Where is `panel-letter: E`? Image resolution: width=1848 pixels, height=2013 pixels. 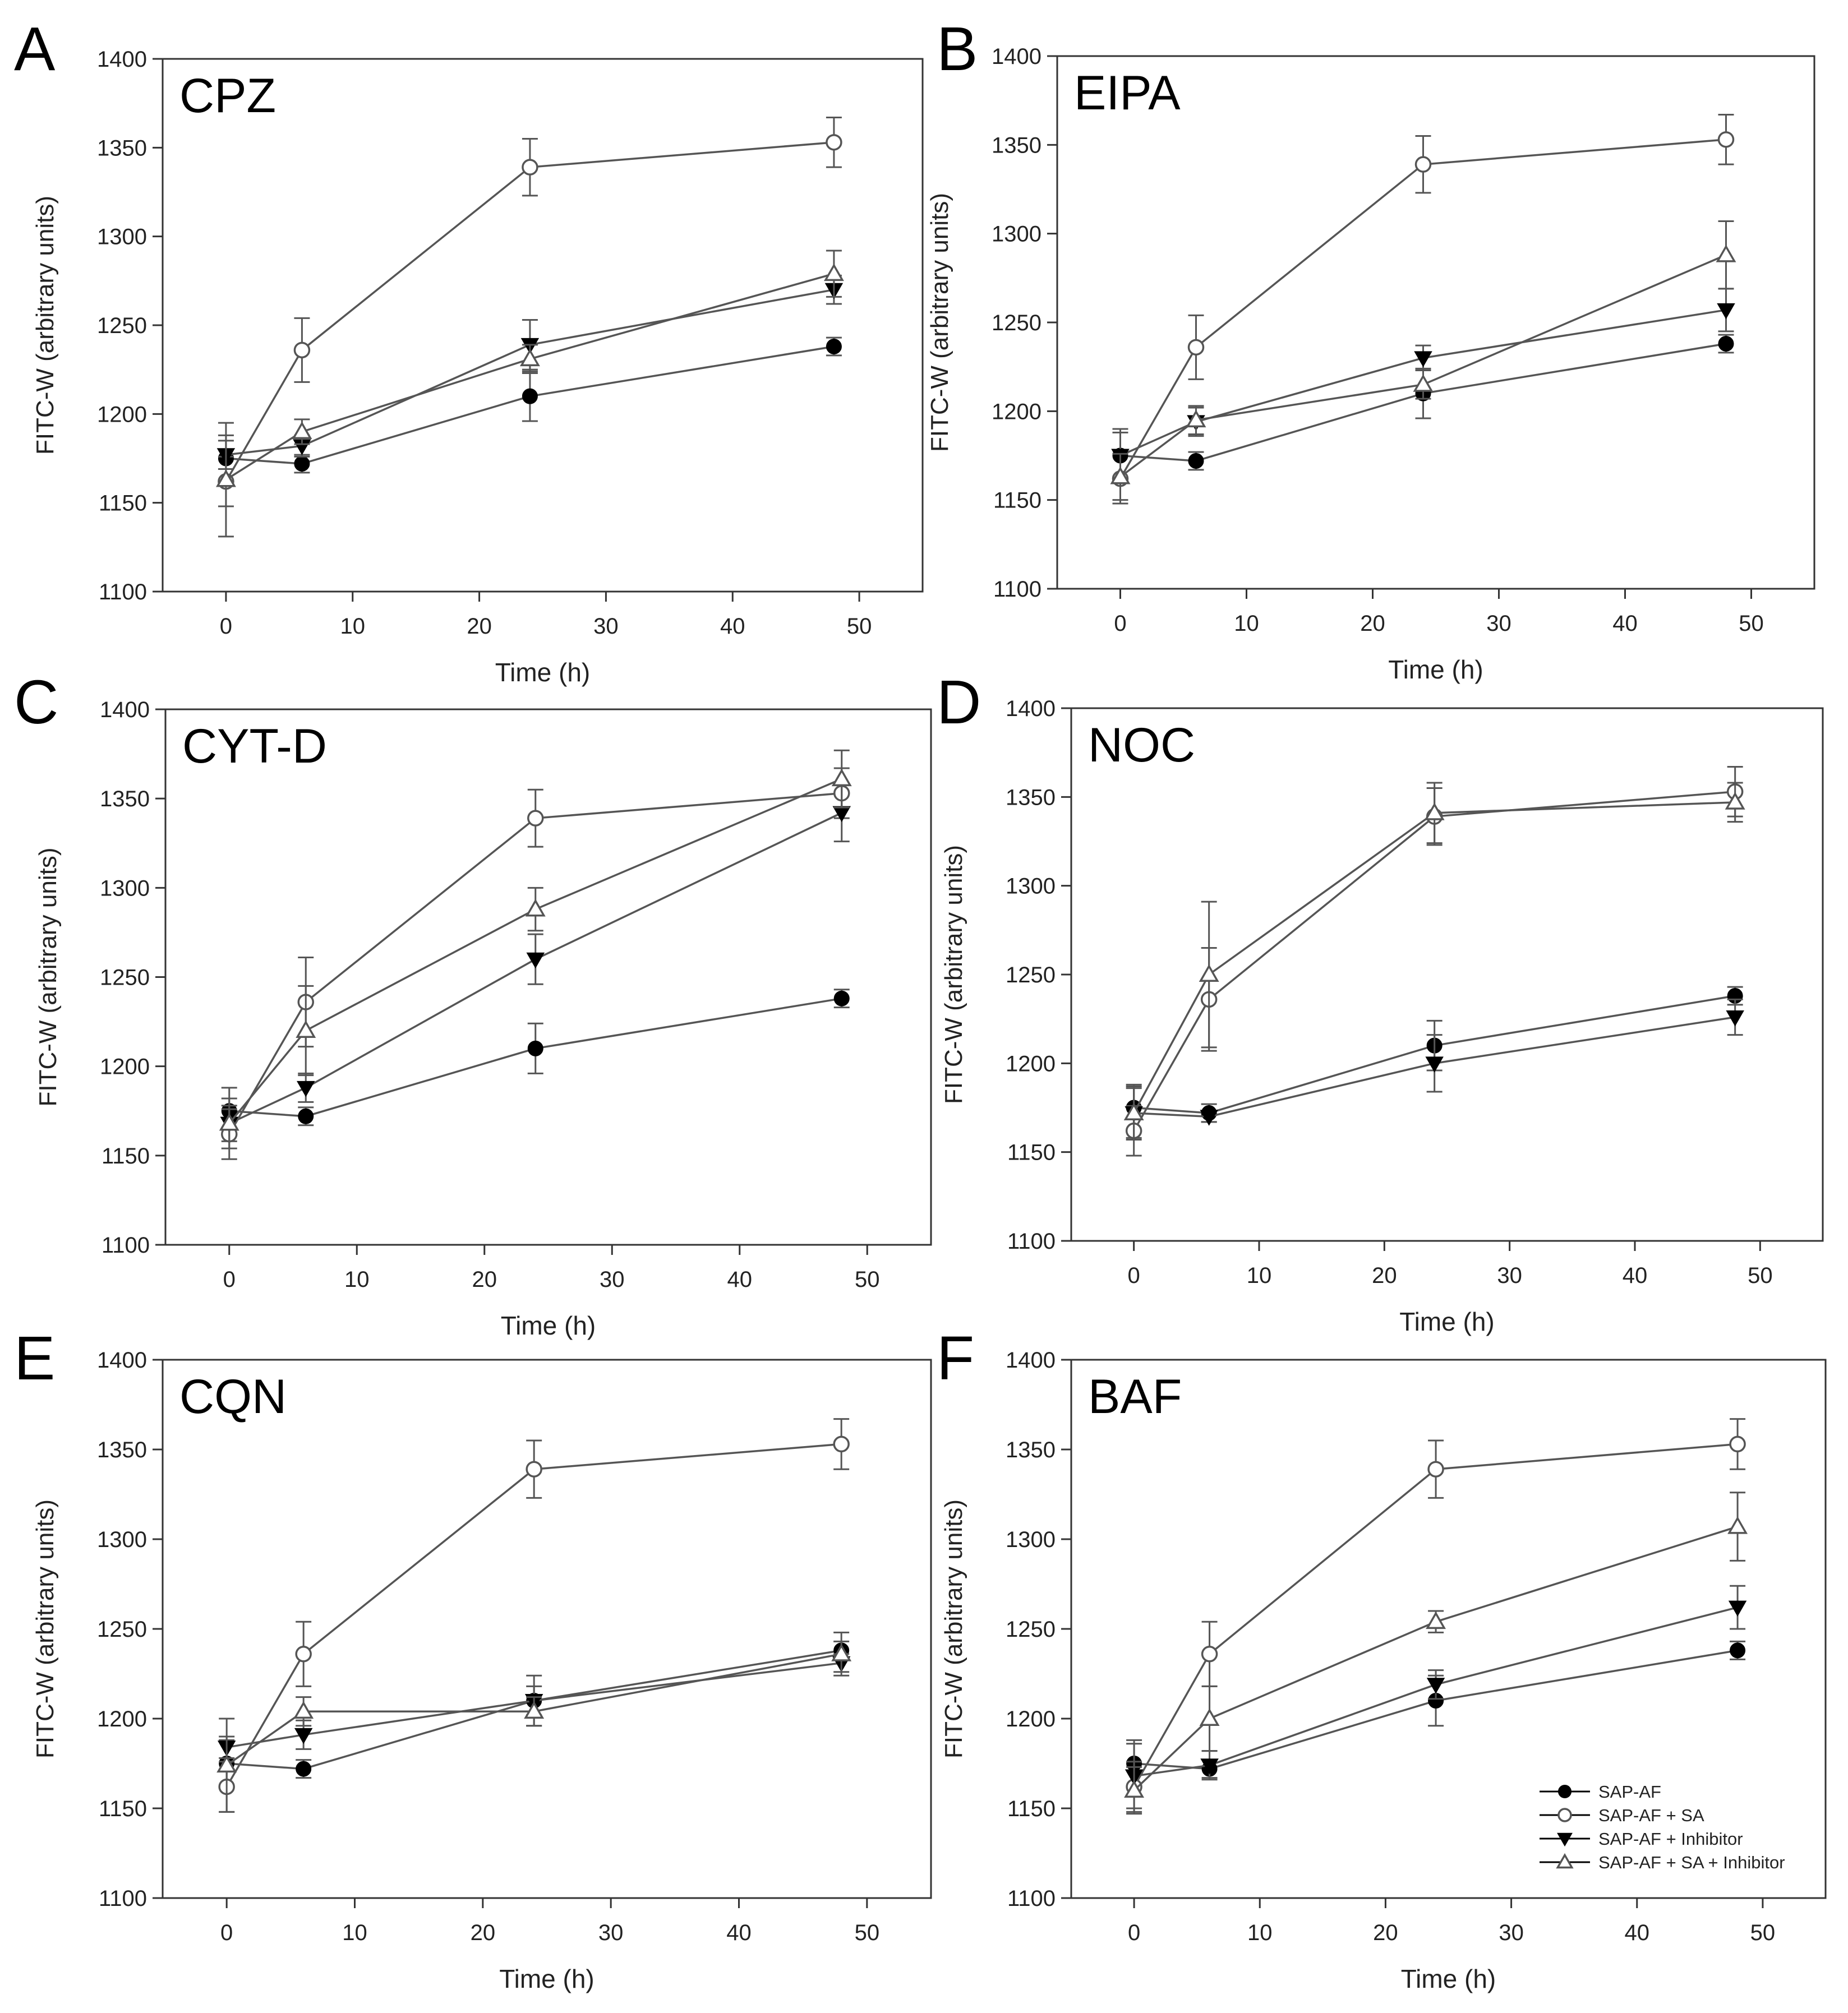 panel-letter: E is located at coordinates (34, 1358).